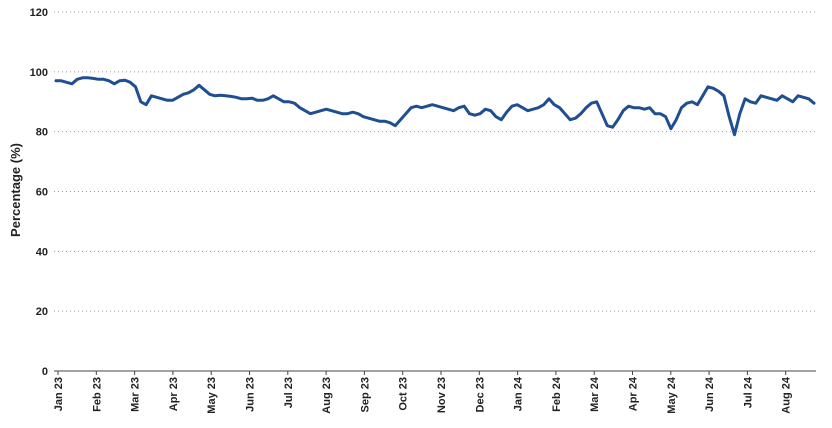  What do you see at coordinates (480, 394) in the screenshot?
I see `x-tick-label: Dec 23` at bounding box center [480, 394].